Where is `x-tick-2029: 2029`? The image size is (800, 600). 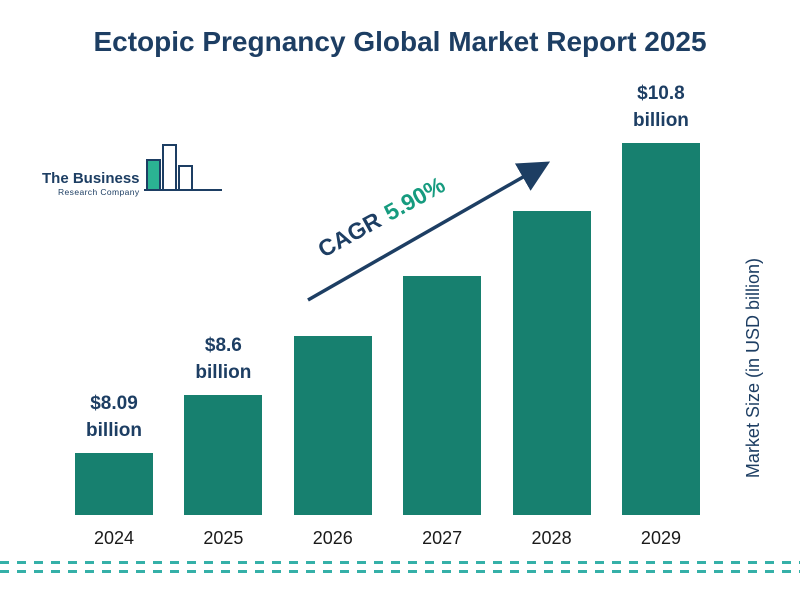 x-tick-2029: 2029 is located at coordinates (660, 538).